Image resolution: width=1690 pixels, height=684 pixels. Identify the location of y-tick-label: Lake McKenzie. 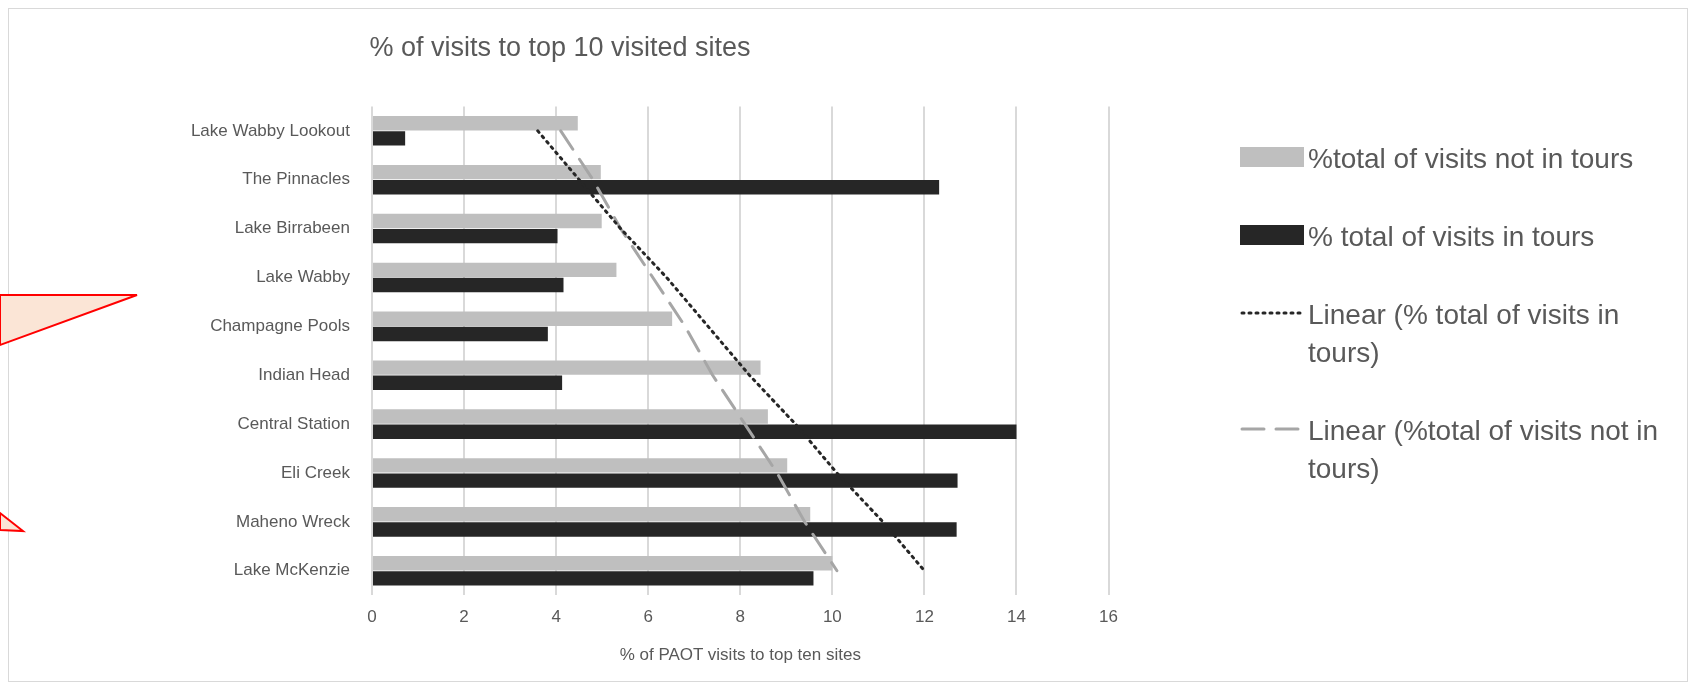
(291, 570).